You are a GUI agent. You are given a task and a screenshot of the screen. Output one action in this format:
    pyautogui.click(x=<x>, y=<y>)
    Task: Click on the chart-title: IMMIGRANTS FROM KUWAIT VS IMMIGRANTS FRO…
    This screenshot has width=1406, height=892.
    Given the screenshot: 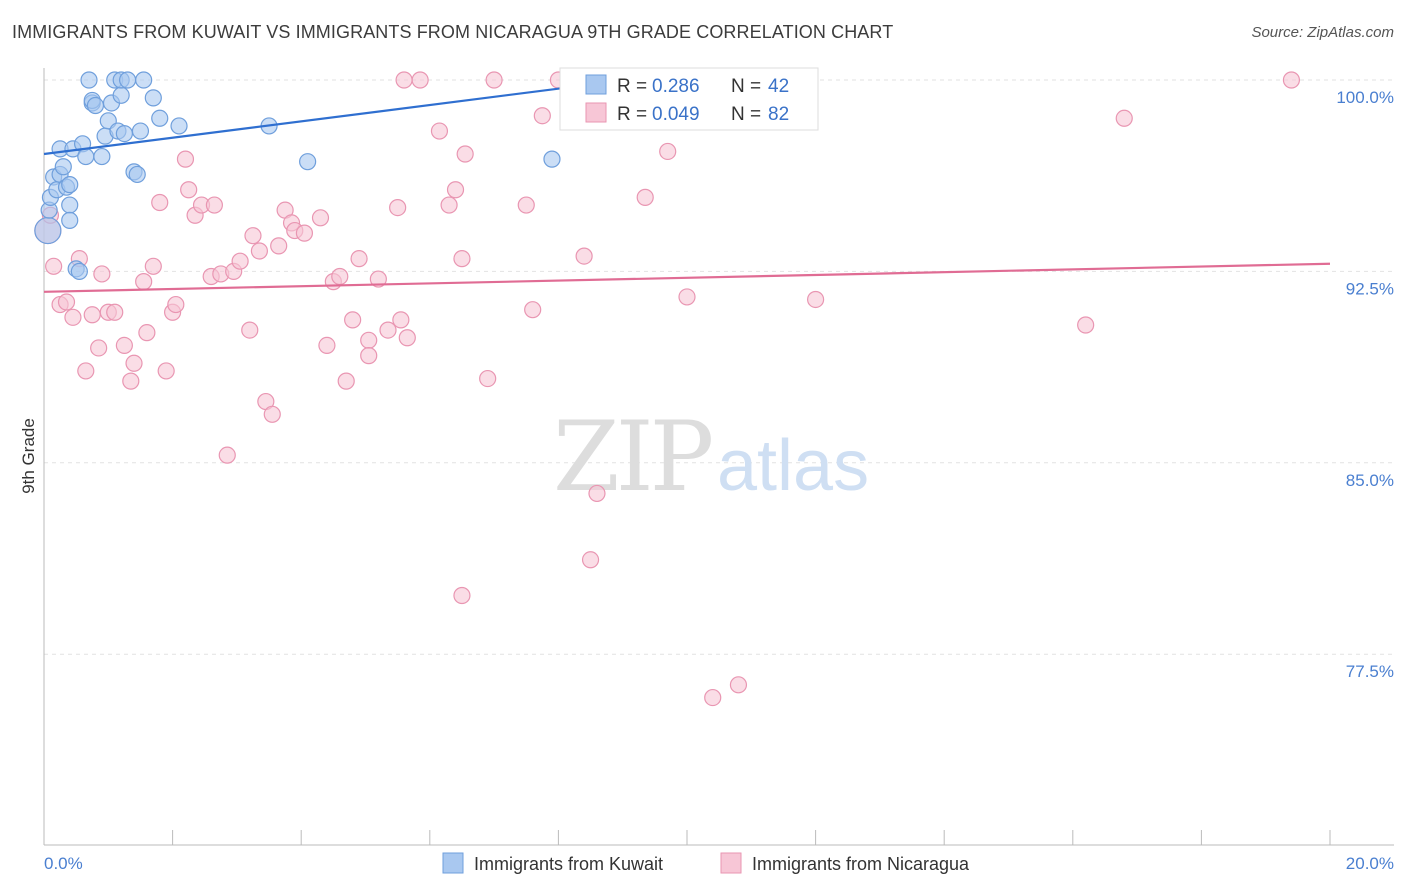 What is the action you would take?
    pyautogui.click(x=453, y=32)
    